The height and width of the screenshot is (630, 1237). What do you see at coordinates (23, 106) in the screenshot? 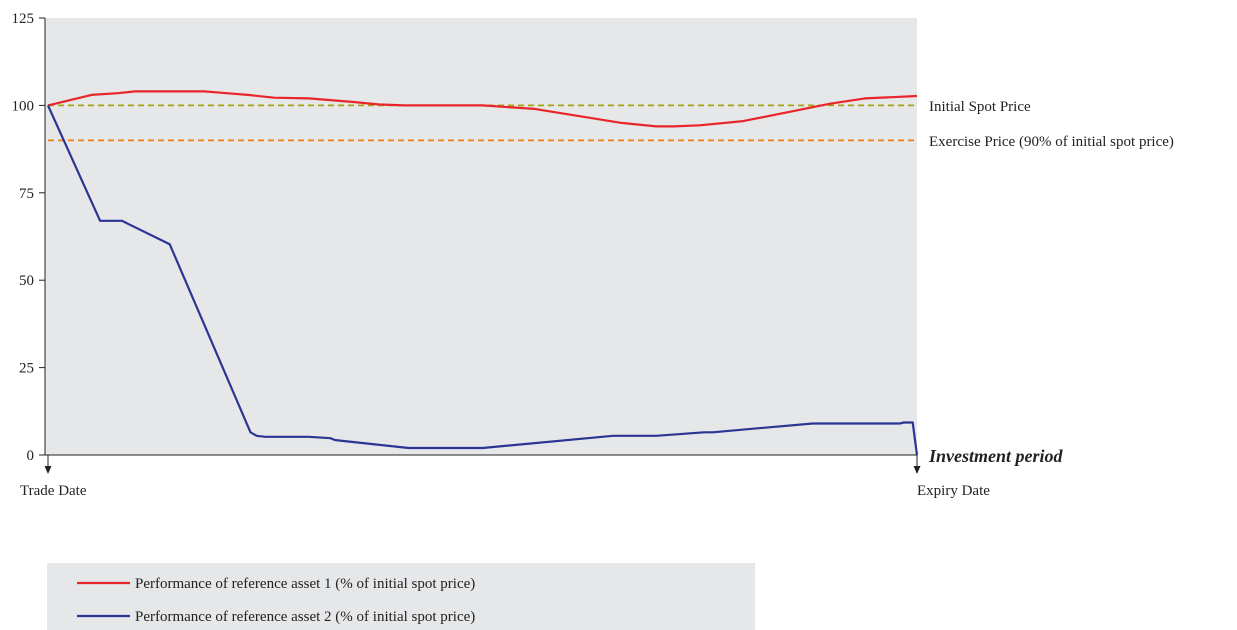
I see `y-tick-label: 100` at bounding box center [23, 106].